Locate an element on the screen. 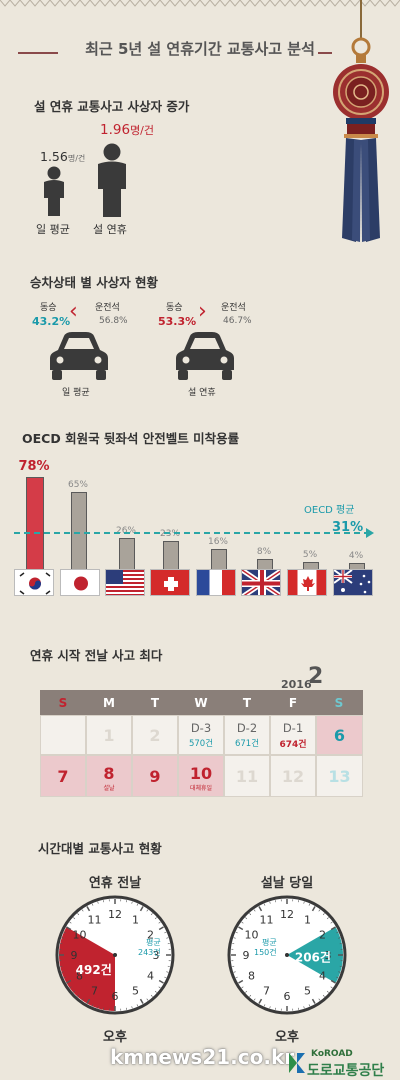 Image resolution: width=400 pixels, height=1080 pixels. calendar-header-bar: S M T W T F S is located at coordinates (201, 702).